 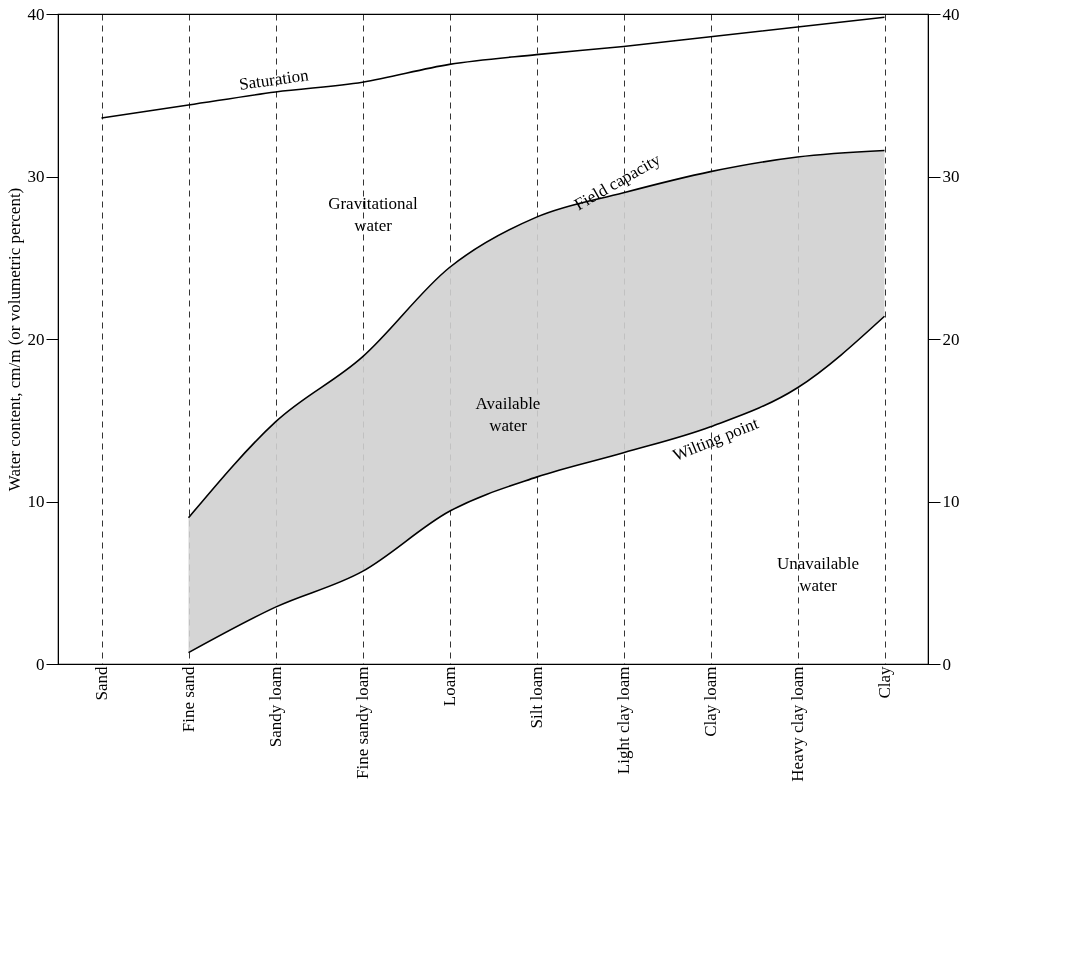 I want to click on x-tick-label: Silt loam, so click(x=536, y=697).